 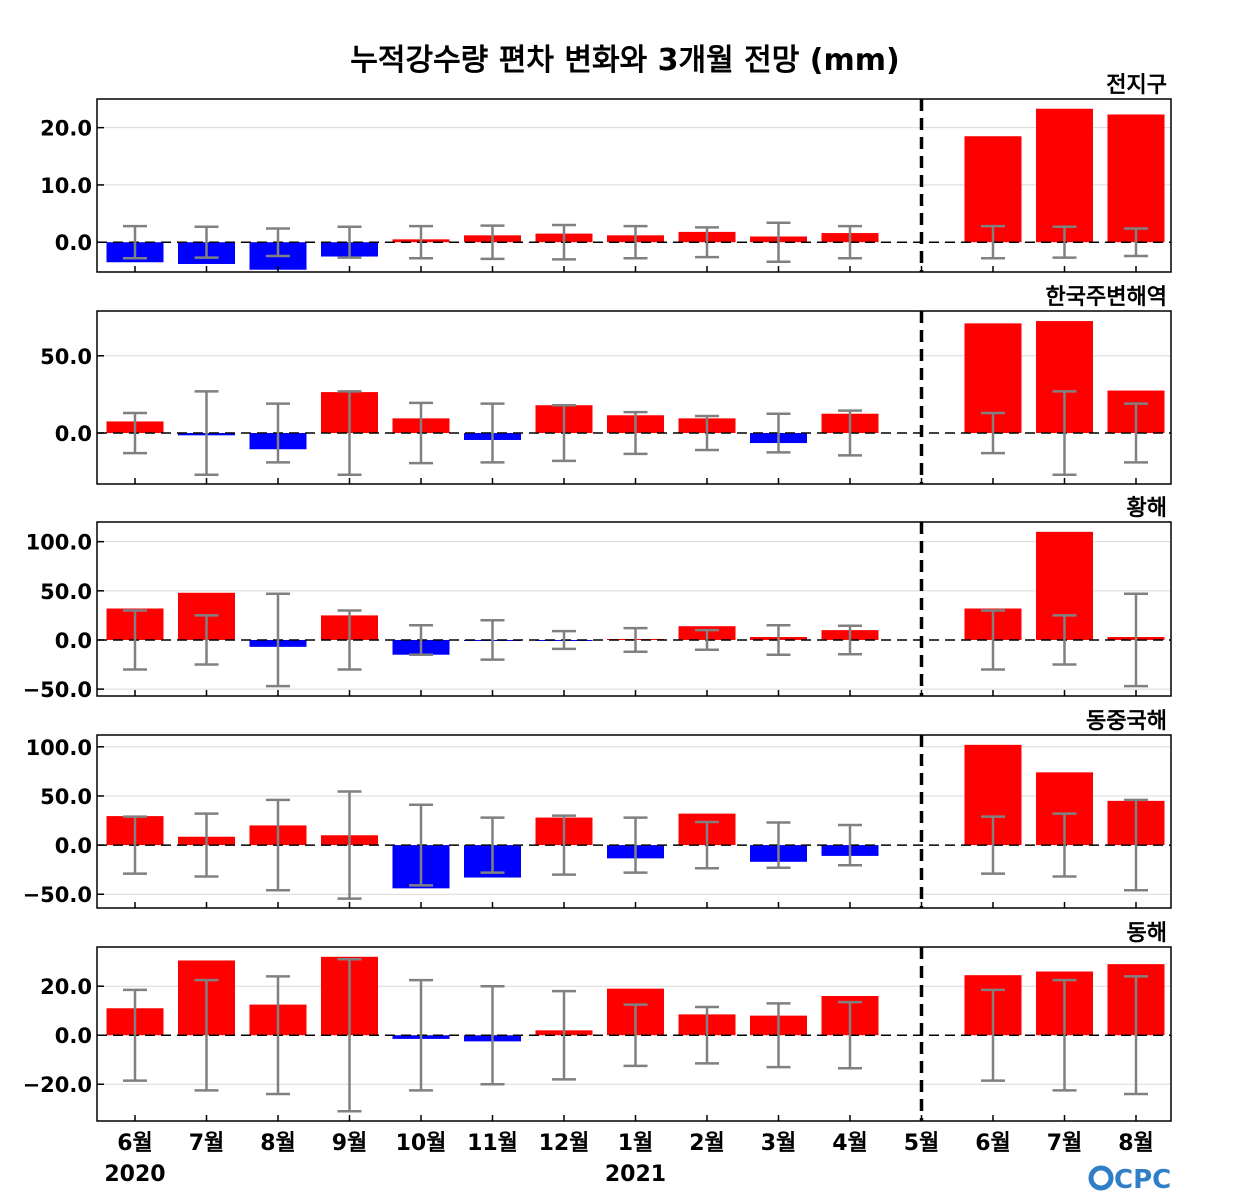 What do you see at coordinates (1136, 85) in the screenshot?
I see `panel-title: 전지구` at bounding box center [1136, 85].